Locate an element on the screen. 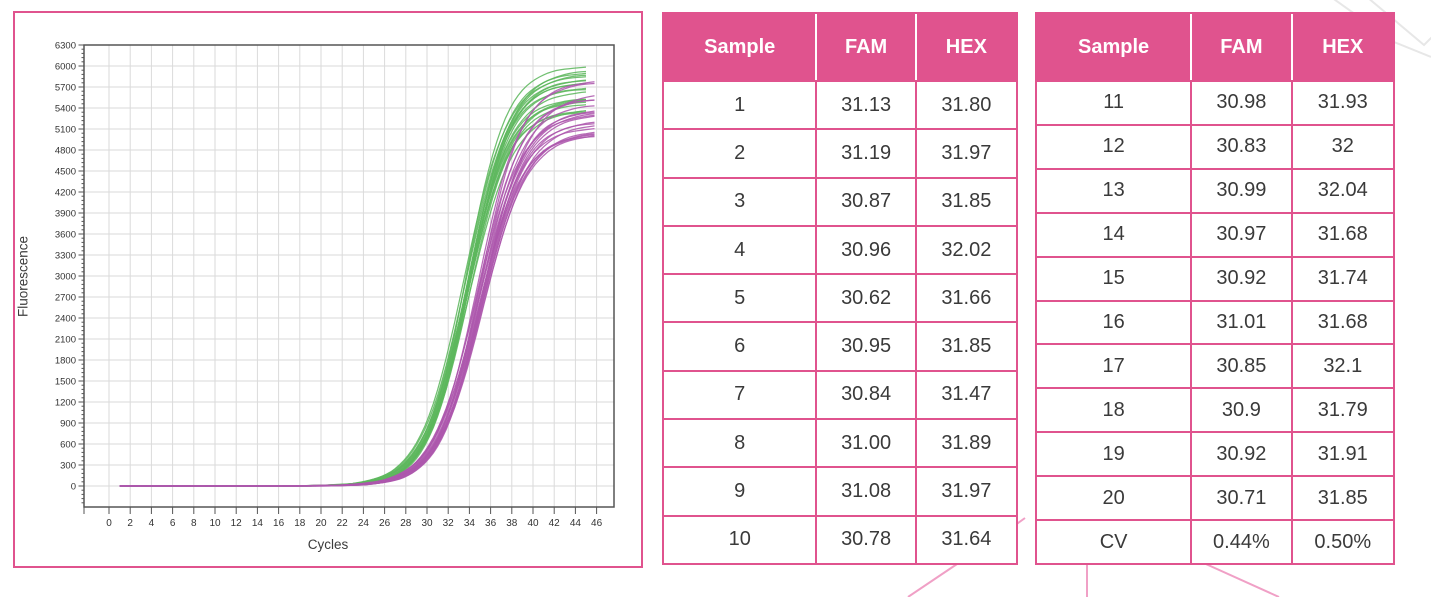 Image resolution: width=1431 pixels, height=597 pixels. sample-cell: 18 is located at coordinates (1115, 410).